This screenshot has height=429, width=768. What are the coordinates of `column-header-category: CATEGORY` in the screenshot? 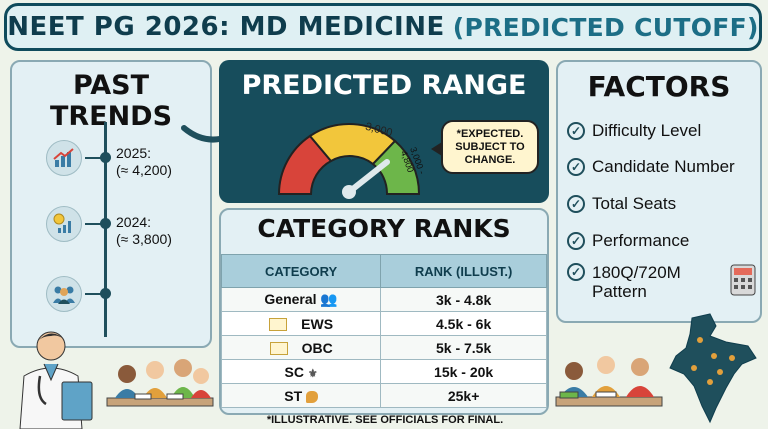 It's located at (301, 271).